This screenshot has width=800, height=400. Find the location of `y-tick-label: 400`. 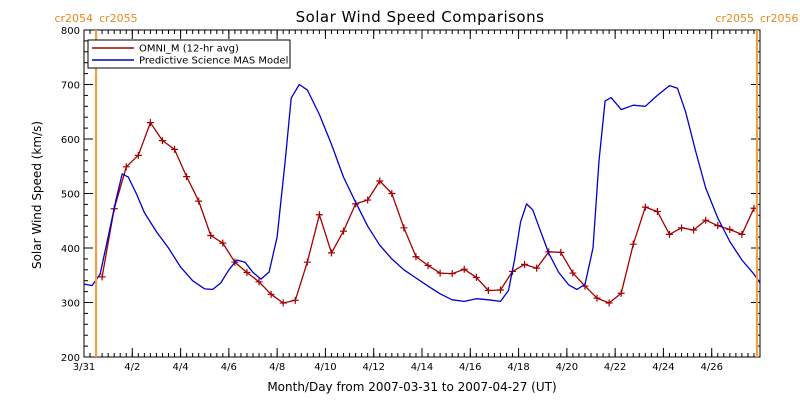

y-tick-label: 400 is located at coordinates (70, 249).